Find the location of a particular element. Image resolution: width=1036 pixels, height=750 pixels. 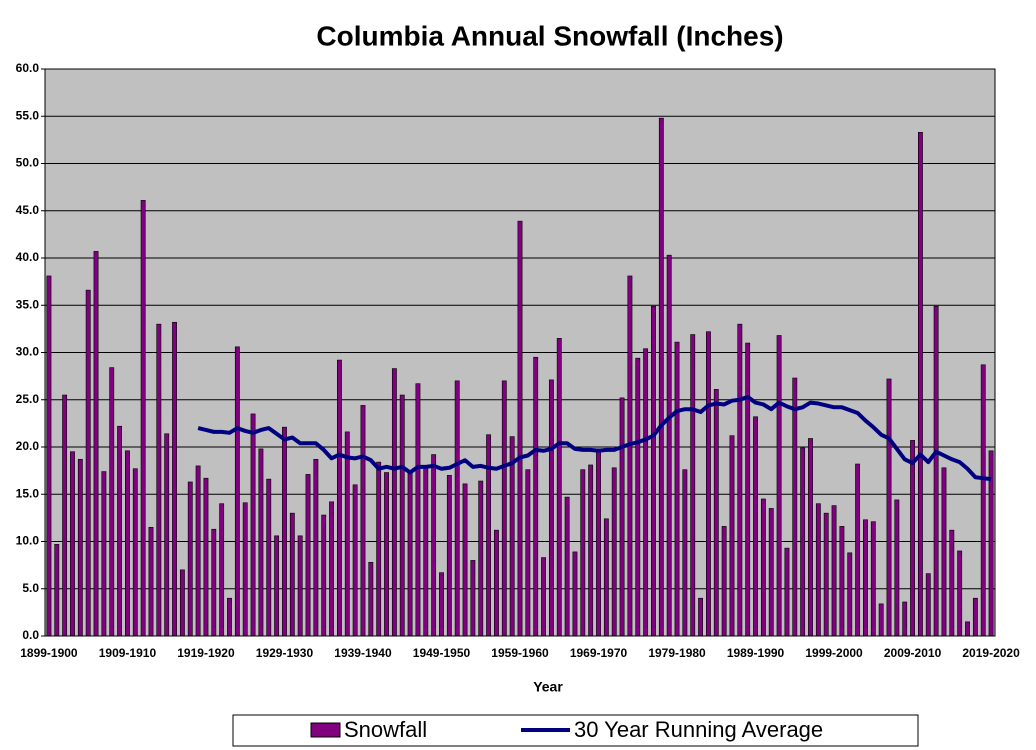

x-tick-label: 1979-1980 is located at coordinates (677, 653).